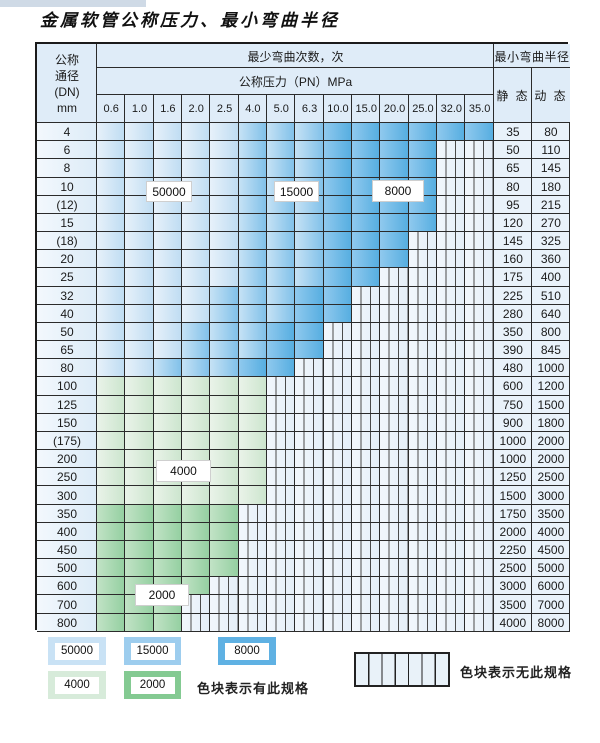 The height and width of the screenshot is (743, 600). I want to click on band-count-label: 50000, so click(169, 191).